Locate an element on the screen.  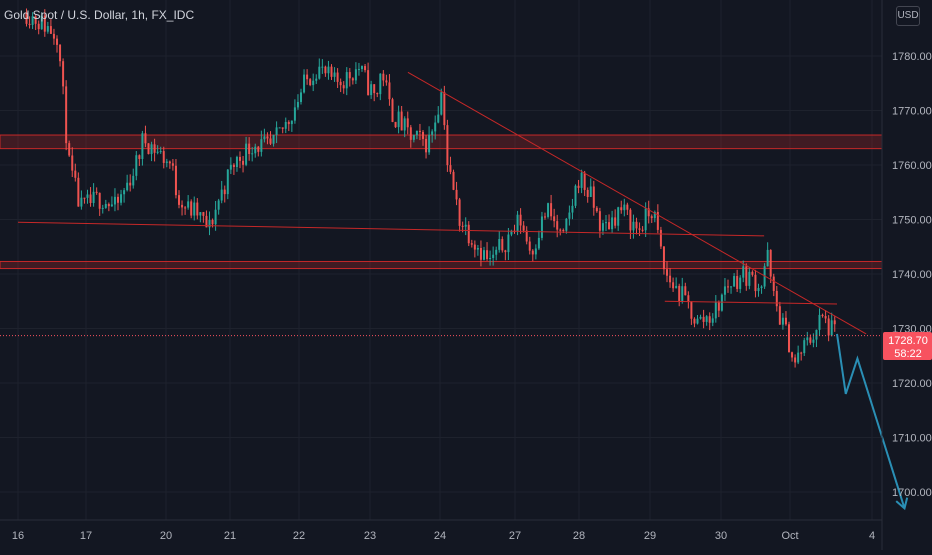
time-tick-label: 20 is located at coordinates (166, 536).